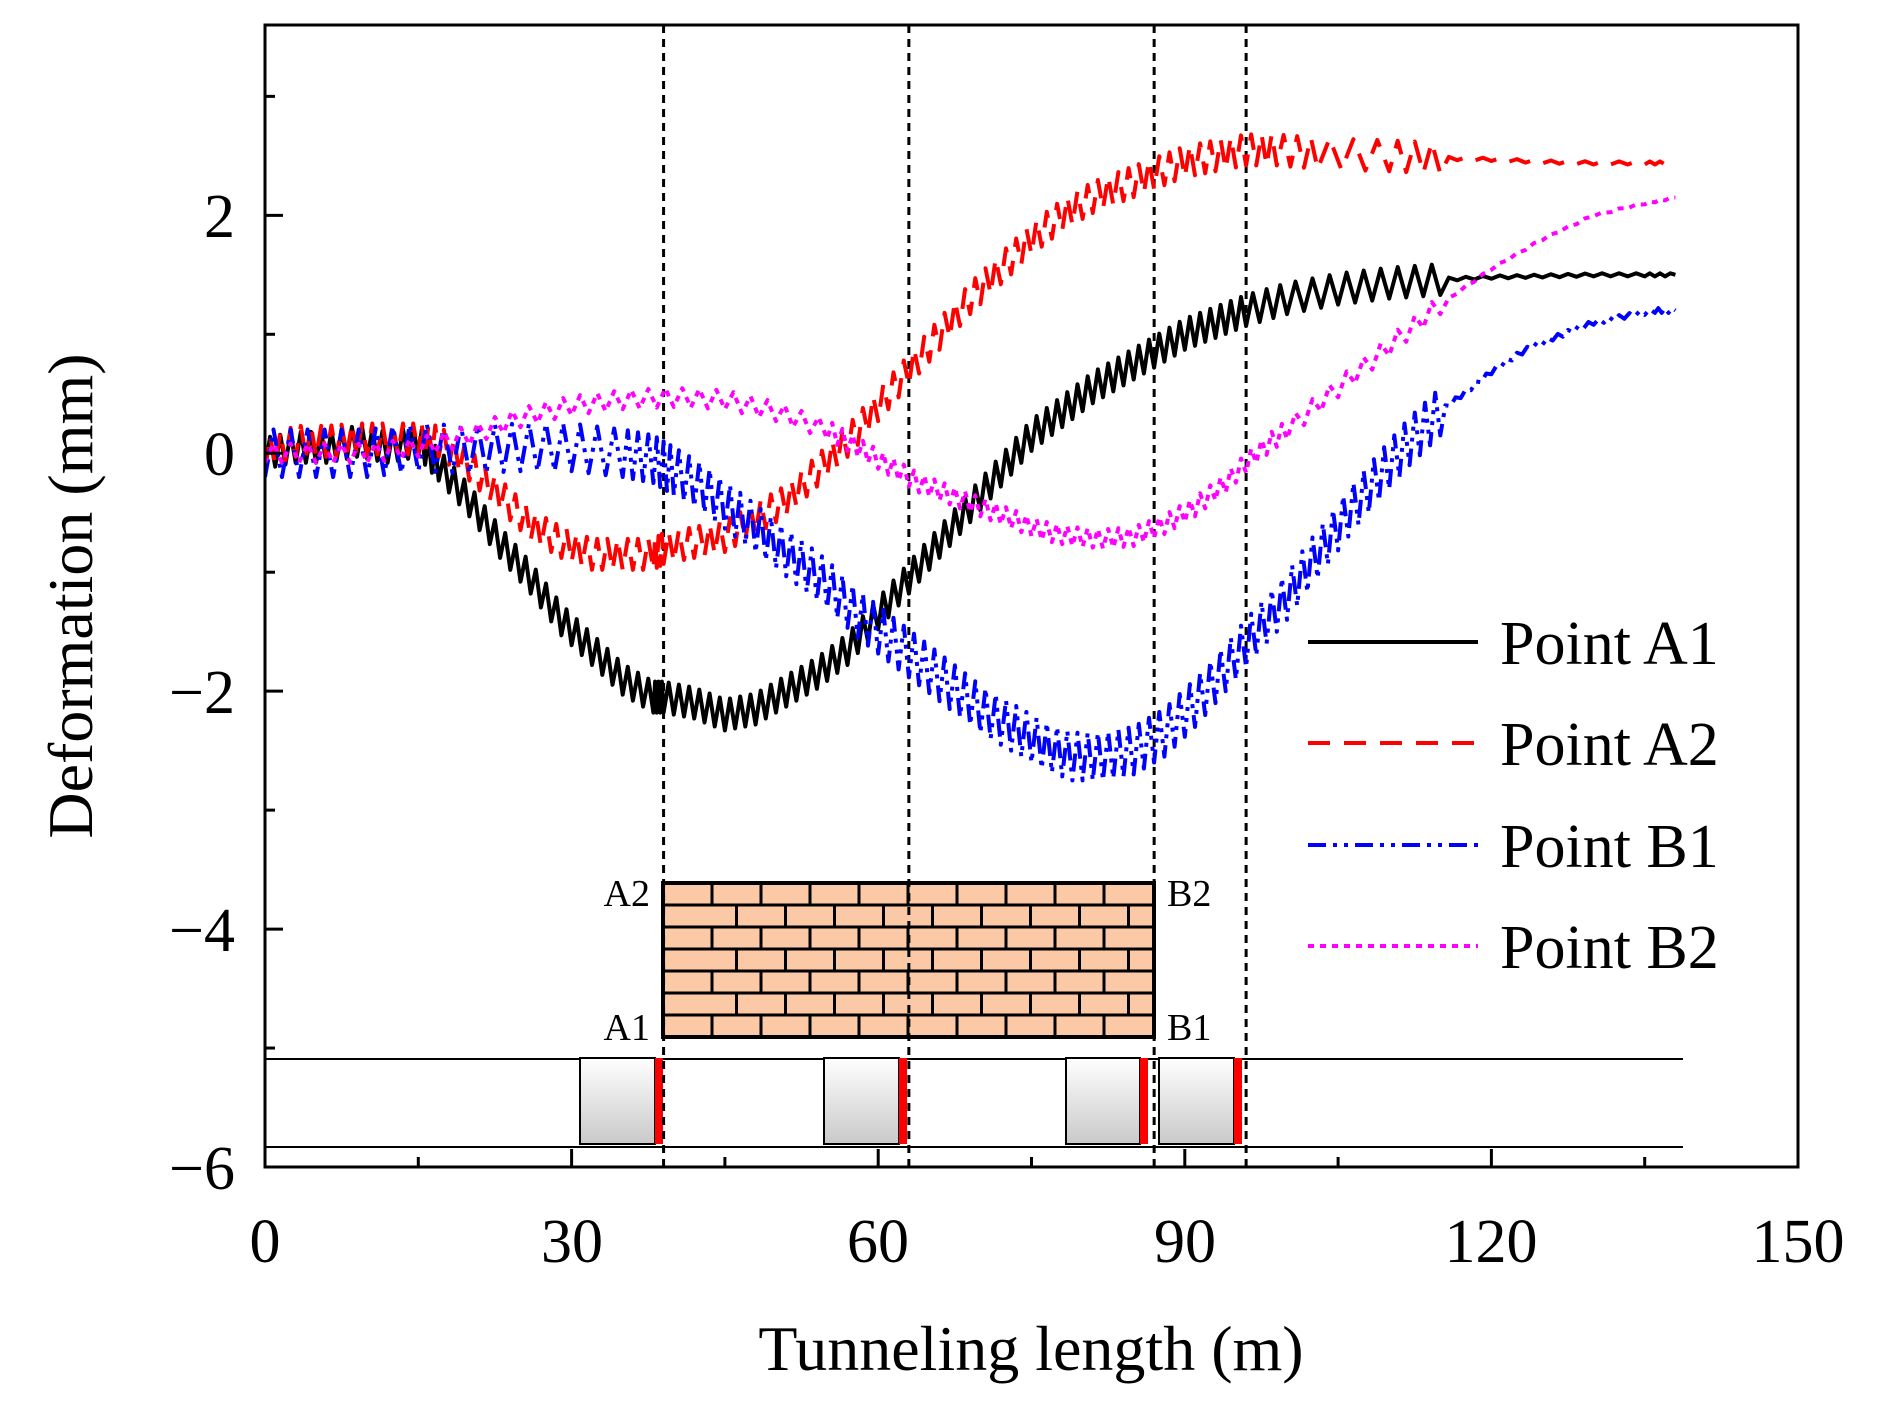  Describe the element at coordinates (1609, 948) in the screenshot. I see `legend-label: Point B2` at that location.